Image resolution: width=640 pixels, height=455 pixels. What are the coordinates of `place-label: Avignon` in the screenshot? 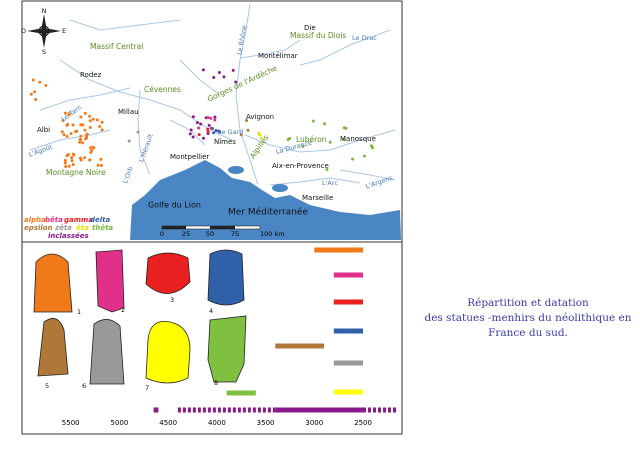 It's located at (260, 117).